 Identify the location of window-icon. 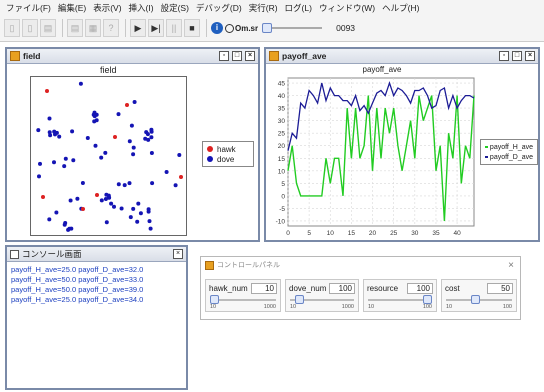
(274, 56).